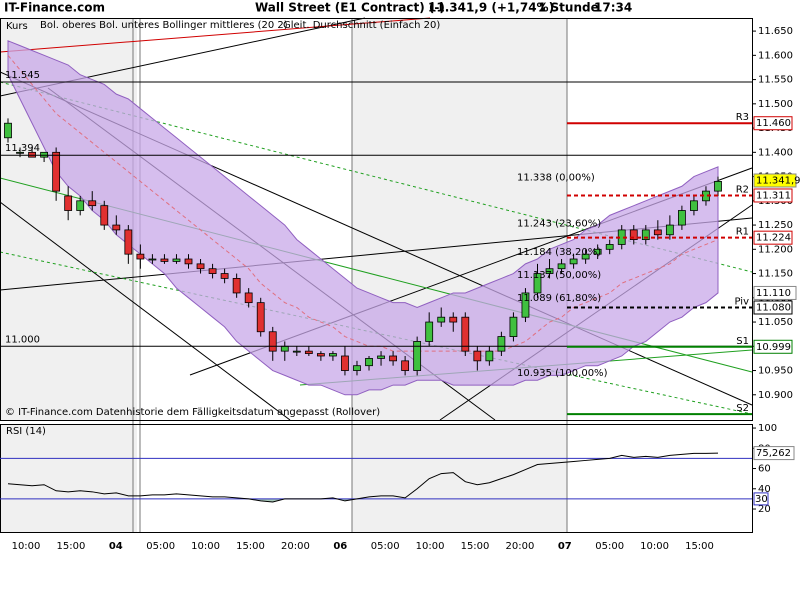  I want to click on pivot-name: R2, so click(742, 189).